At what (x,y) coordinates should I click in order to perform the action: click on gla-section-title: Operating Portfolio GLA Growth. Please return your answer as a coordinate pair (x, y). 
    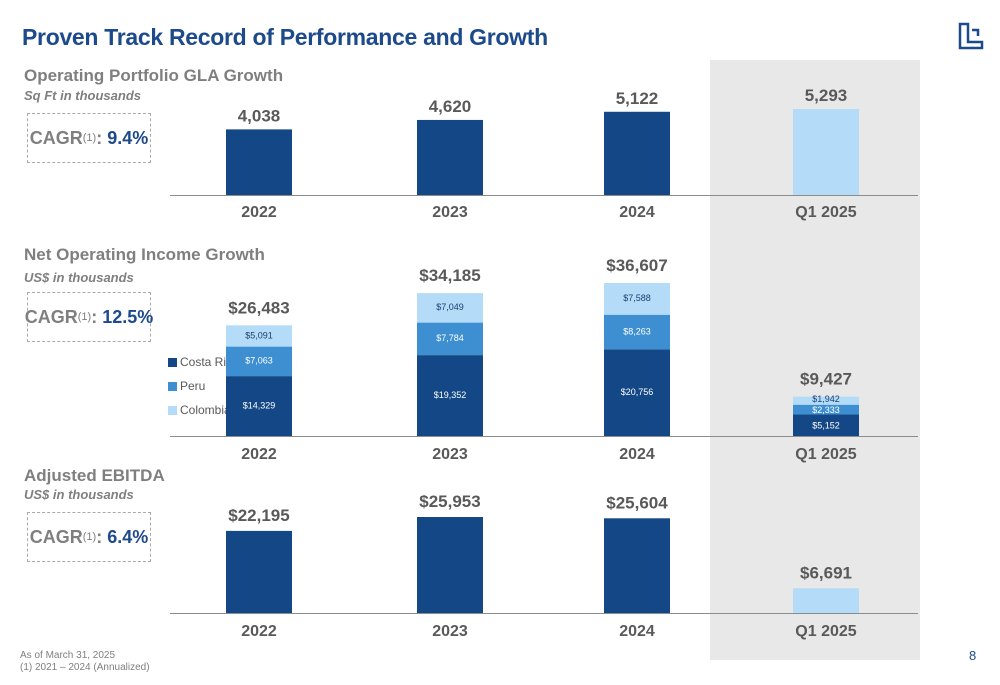
    Looking at the image, I should click on (154, 75).